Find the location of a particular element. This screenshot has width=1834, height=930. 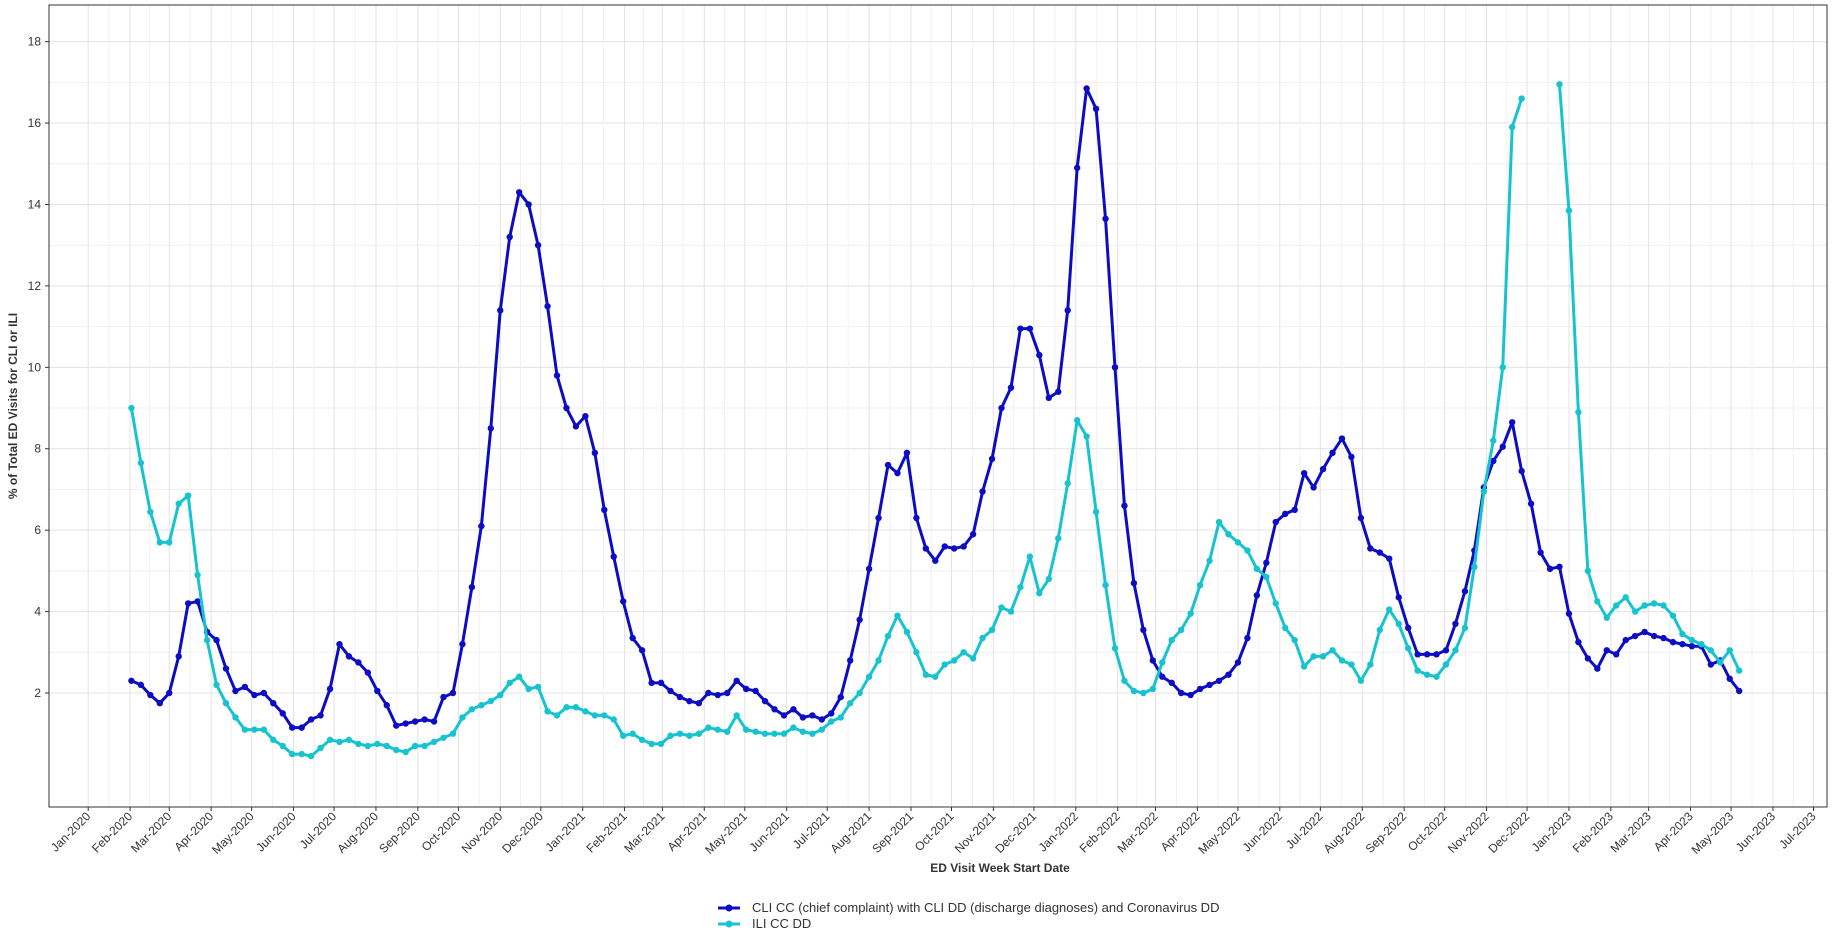

x-tick-label: Jun-2023 is located at coordinates (1756, 832).